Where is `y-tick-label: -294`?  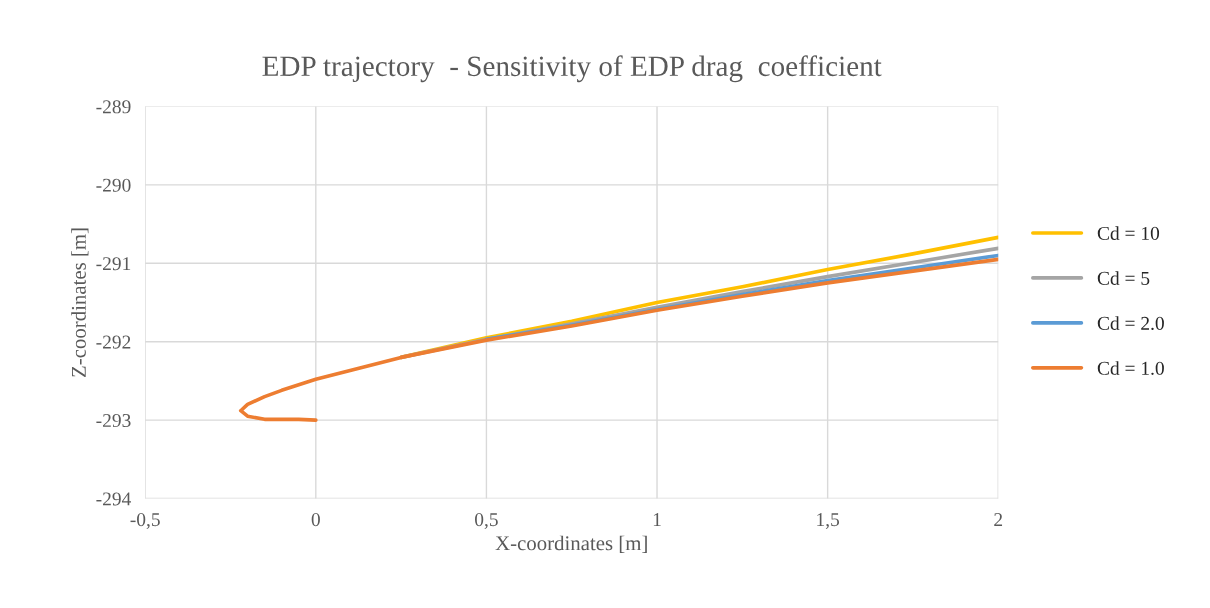 y-tick-label: -294 is located at coordinates (114, 499).